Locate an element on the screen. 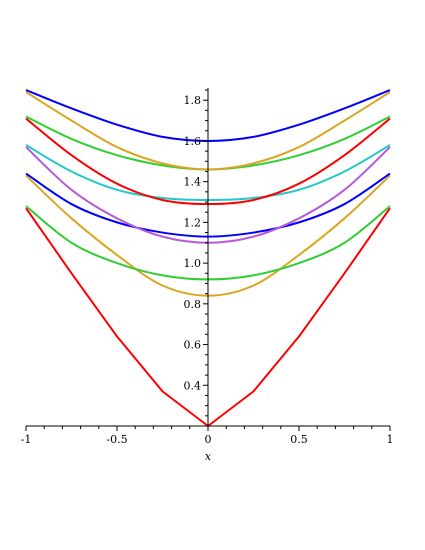 The image size is (425, 550). x-tick-label: 0.5 is located at coordinates (299, 439).